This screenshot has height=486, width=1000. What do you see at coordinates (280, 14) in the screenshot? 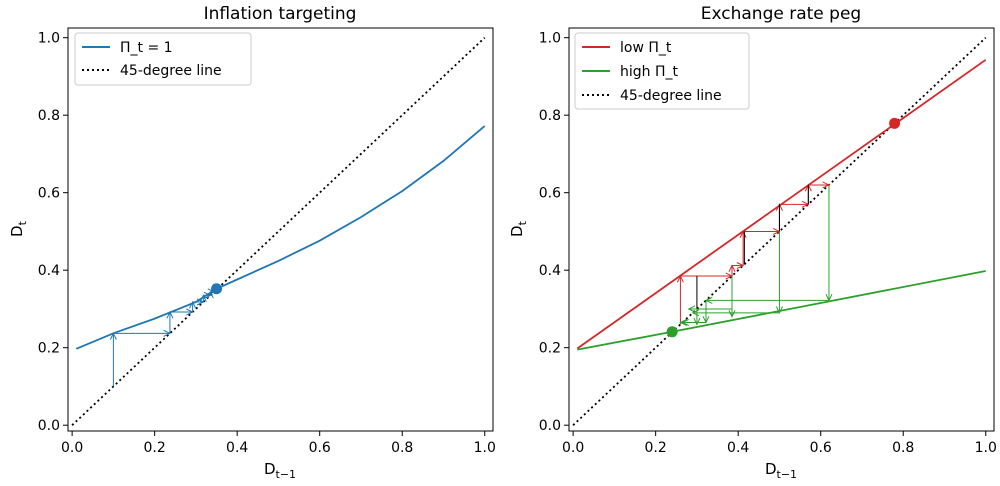
I see `chart-title: Inflation targeting` at bounding box center [280, 14].